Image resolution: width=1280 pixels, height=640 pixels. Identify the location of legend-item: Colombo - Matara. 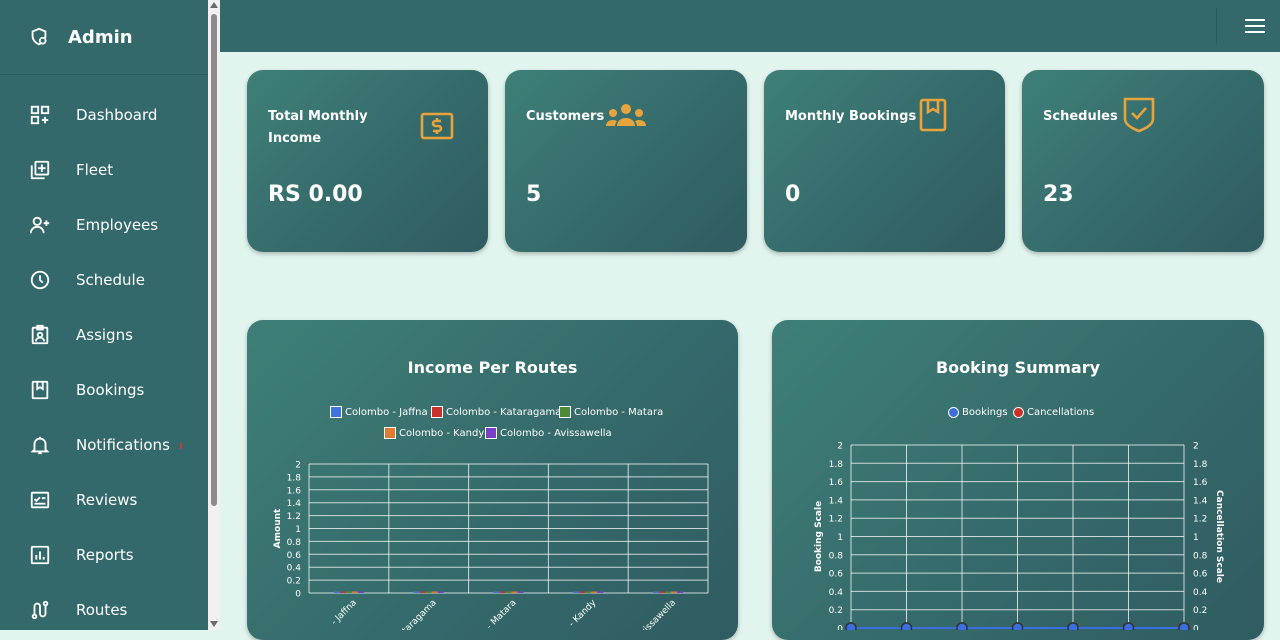
(611, 412).